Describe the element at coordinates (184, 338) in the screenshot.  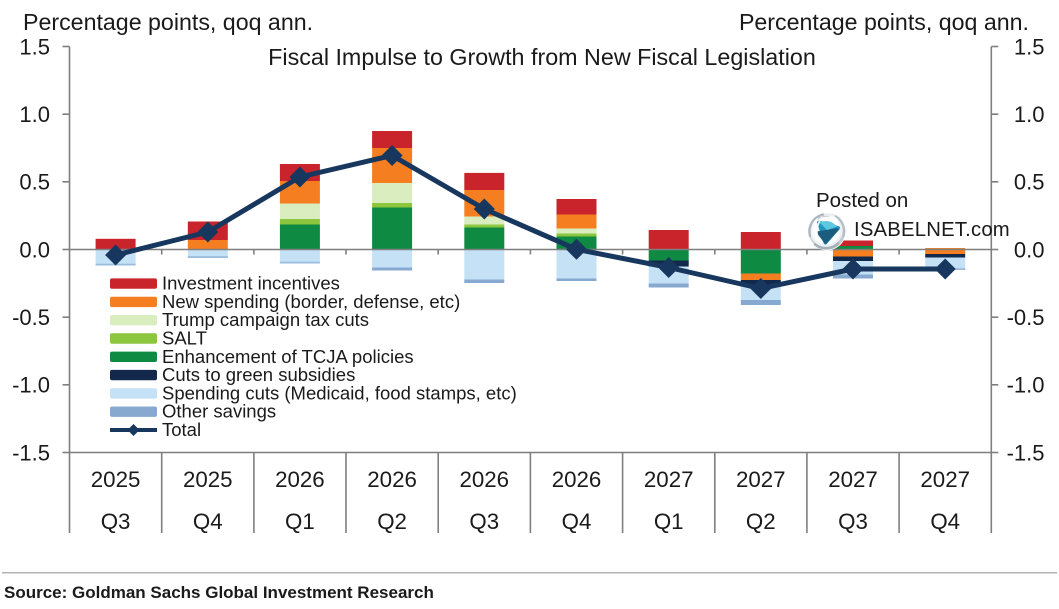
I see `svg-text: SALT` at that location.